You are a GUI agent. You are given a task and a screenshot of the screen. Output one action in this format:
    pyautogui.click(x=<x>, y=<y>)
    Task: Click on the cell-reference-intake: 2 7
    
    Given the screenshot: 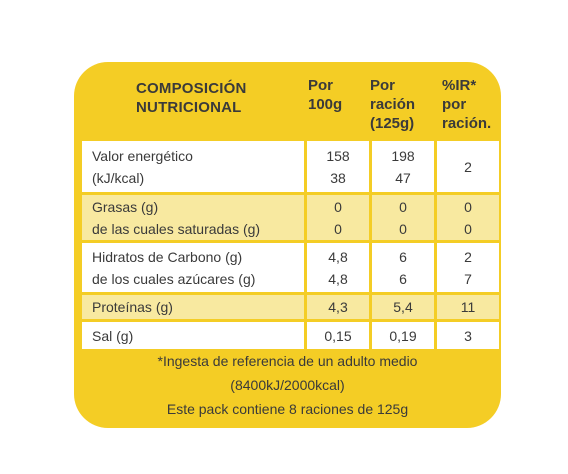 What is the action you would take?
    pyautogui.click(x=468, y=267)
    